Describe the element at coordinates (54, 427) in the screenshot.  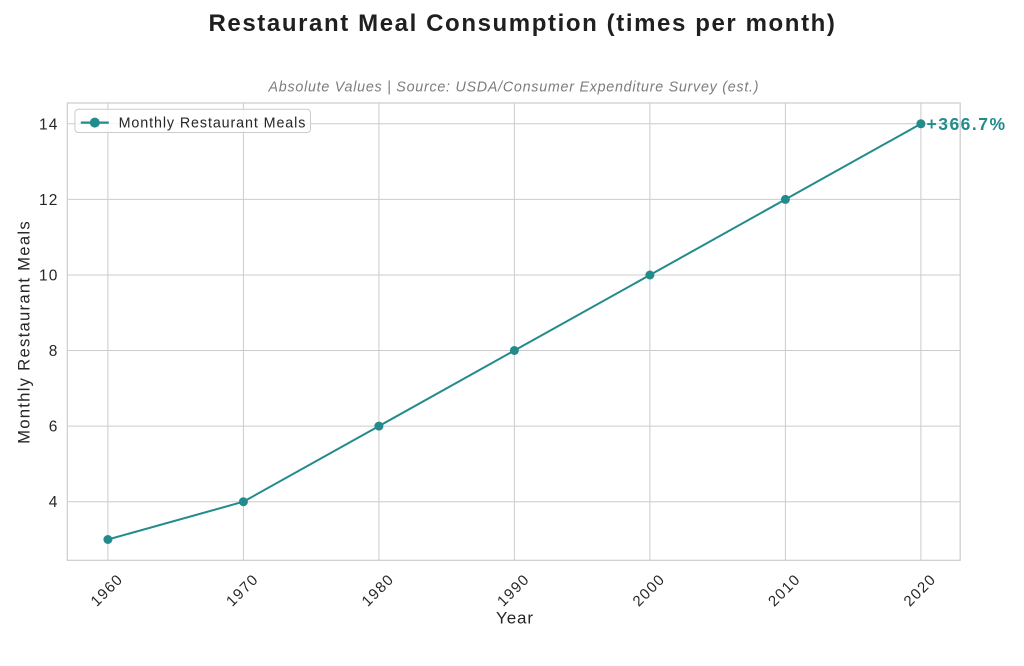
I see `svg-text: 6` at that location.